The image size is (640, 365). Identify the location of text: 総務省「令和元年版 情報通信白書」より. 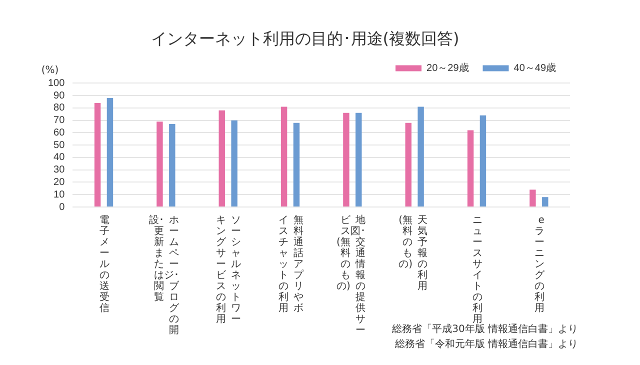
(486, 345).